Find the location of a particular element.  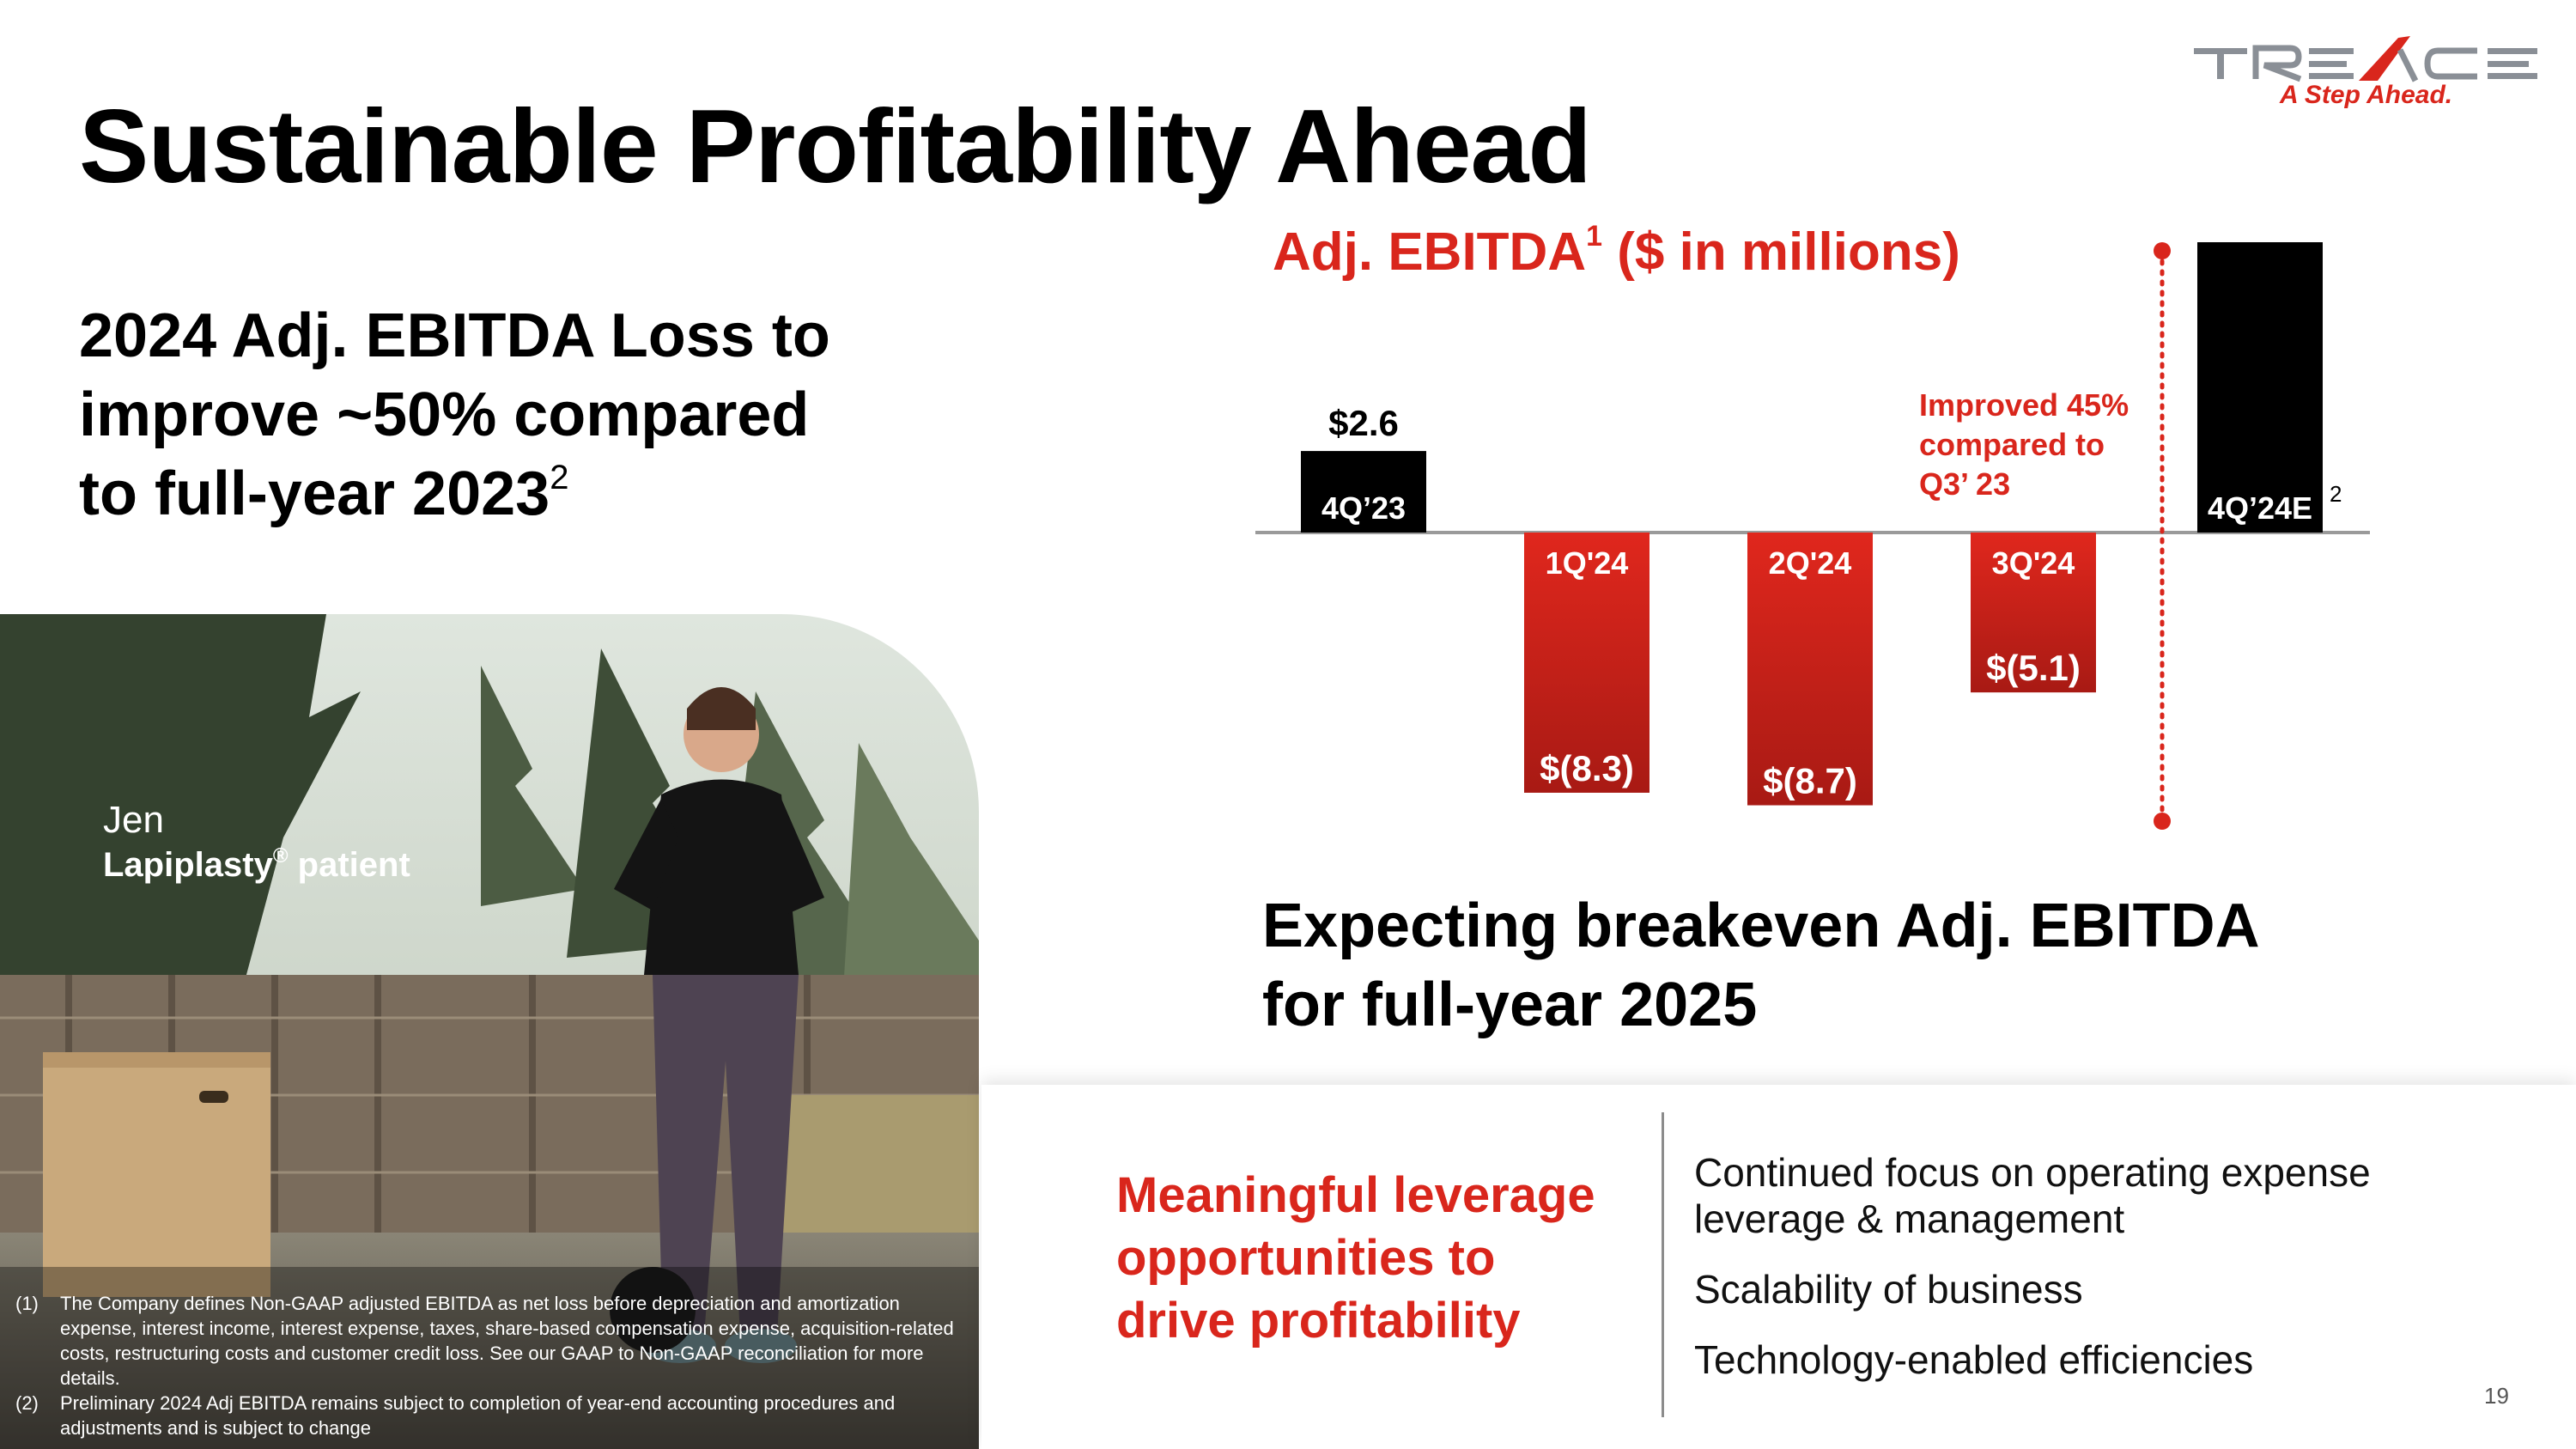

annotation-line-3: Q3’ 23 is located at coordinates (1965, 484).